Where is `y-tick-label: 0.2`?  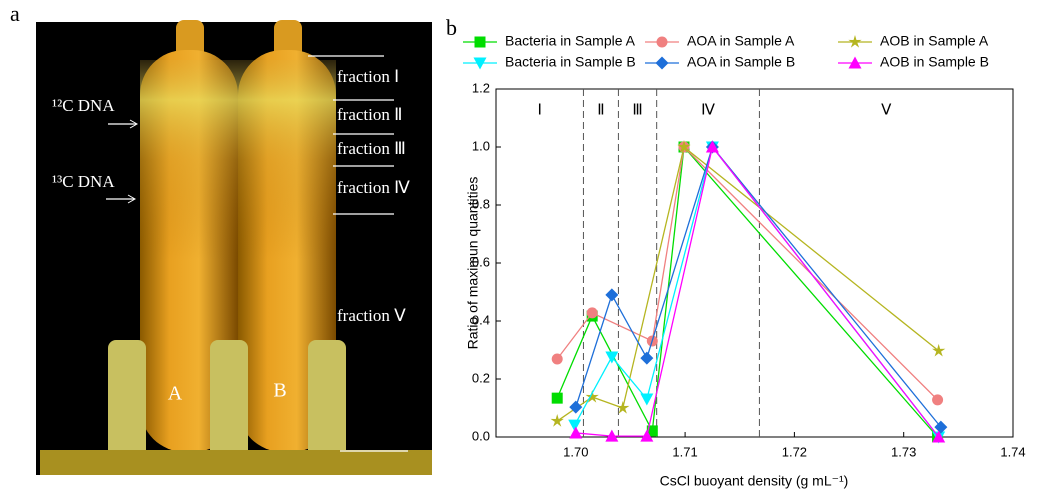
y-tick-label: 0.2 is located at coordinates (481, 377).